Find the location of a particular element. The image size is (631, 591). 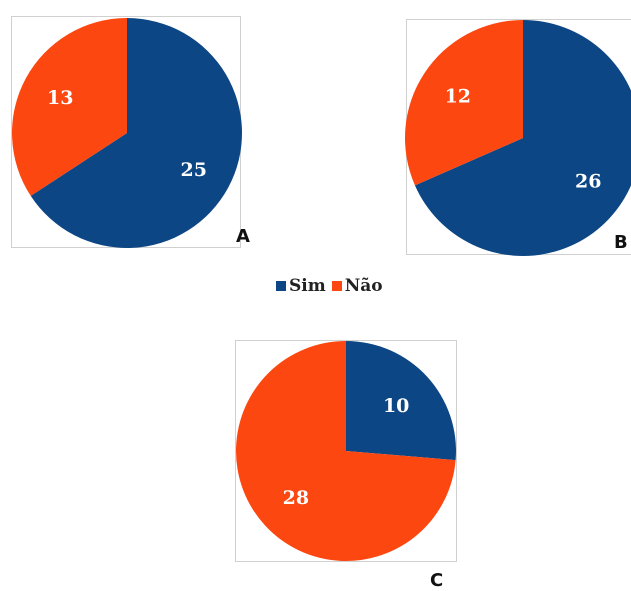

panel-label-c: C is located at coordinates (437, 580).